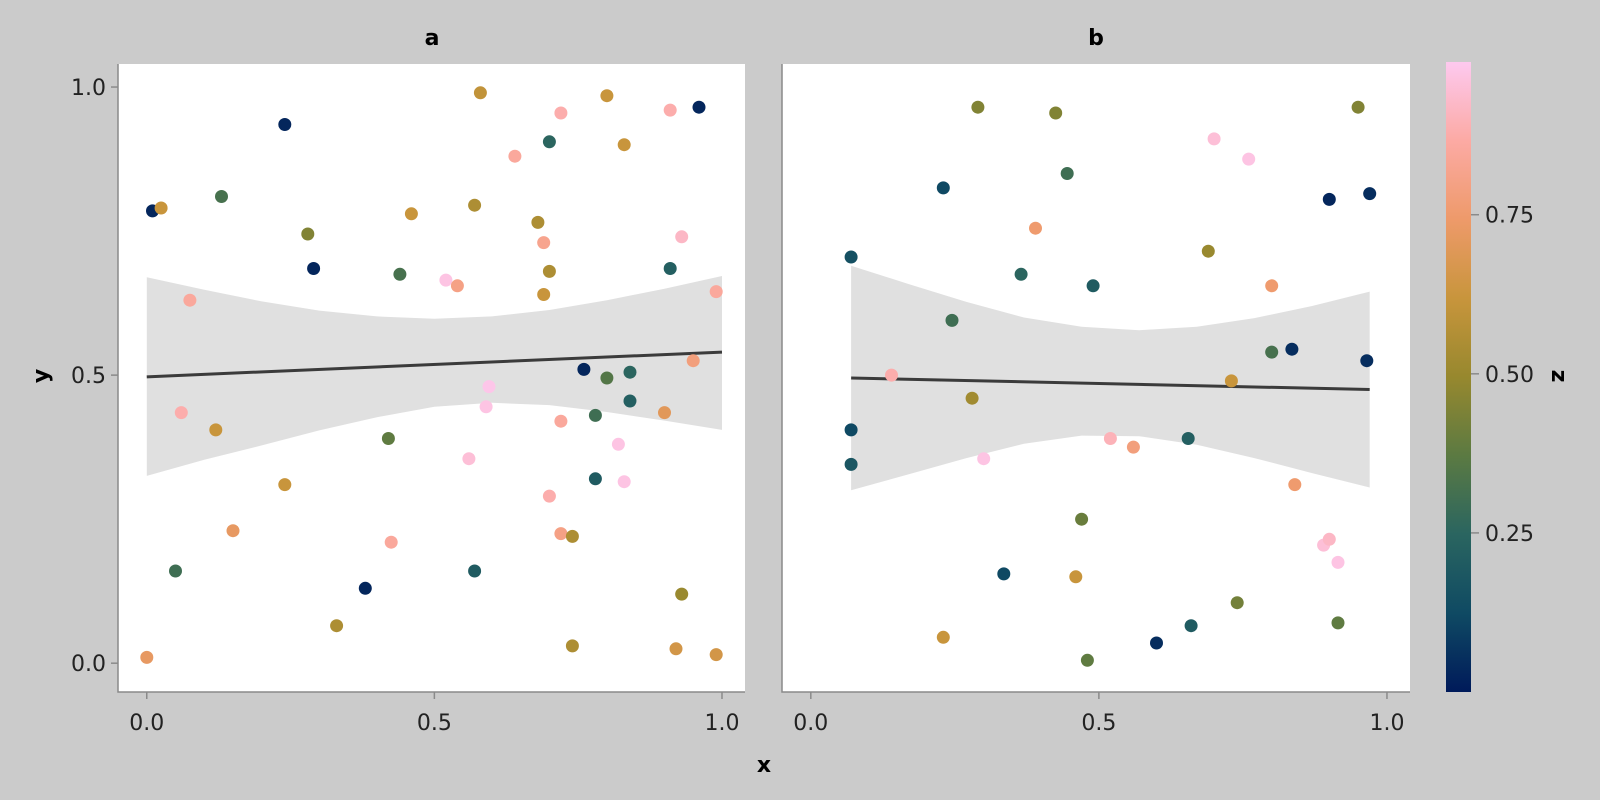 Image resolution: width=1600 pixels, height=800 pixels. I want to click on colorbar-ticks: 0.25 0.50 0.75, so click(1502, 375).